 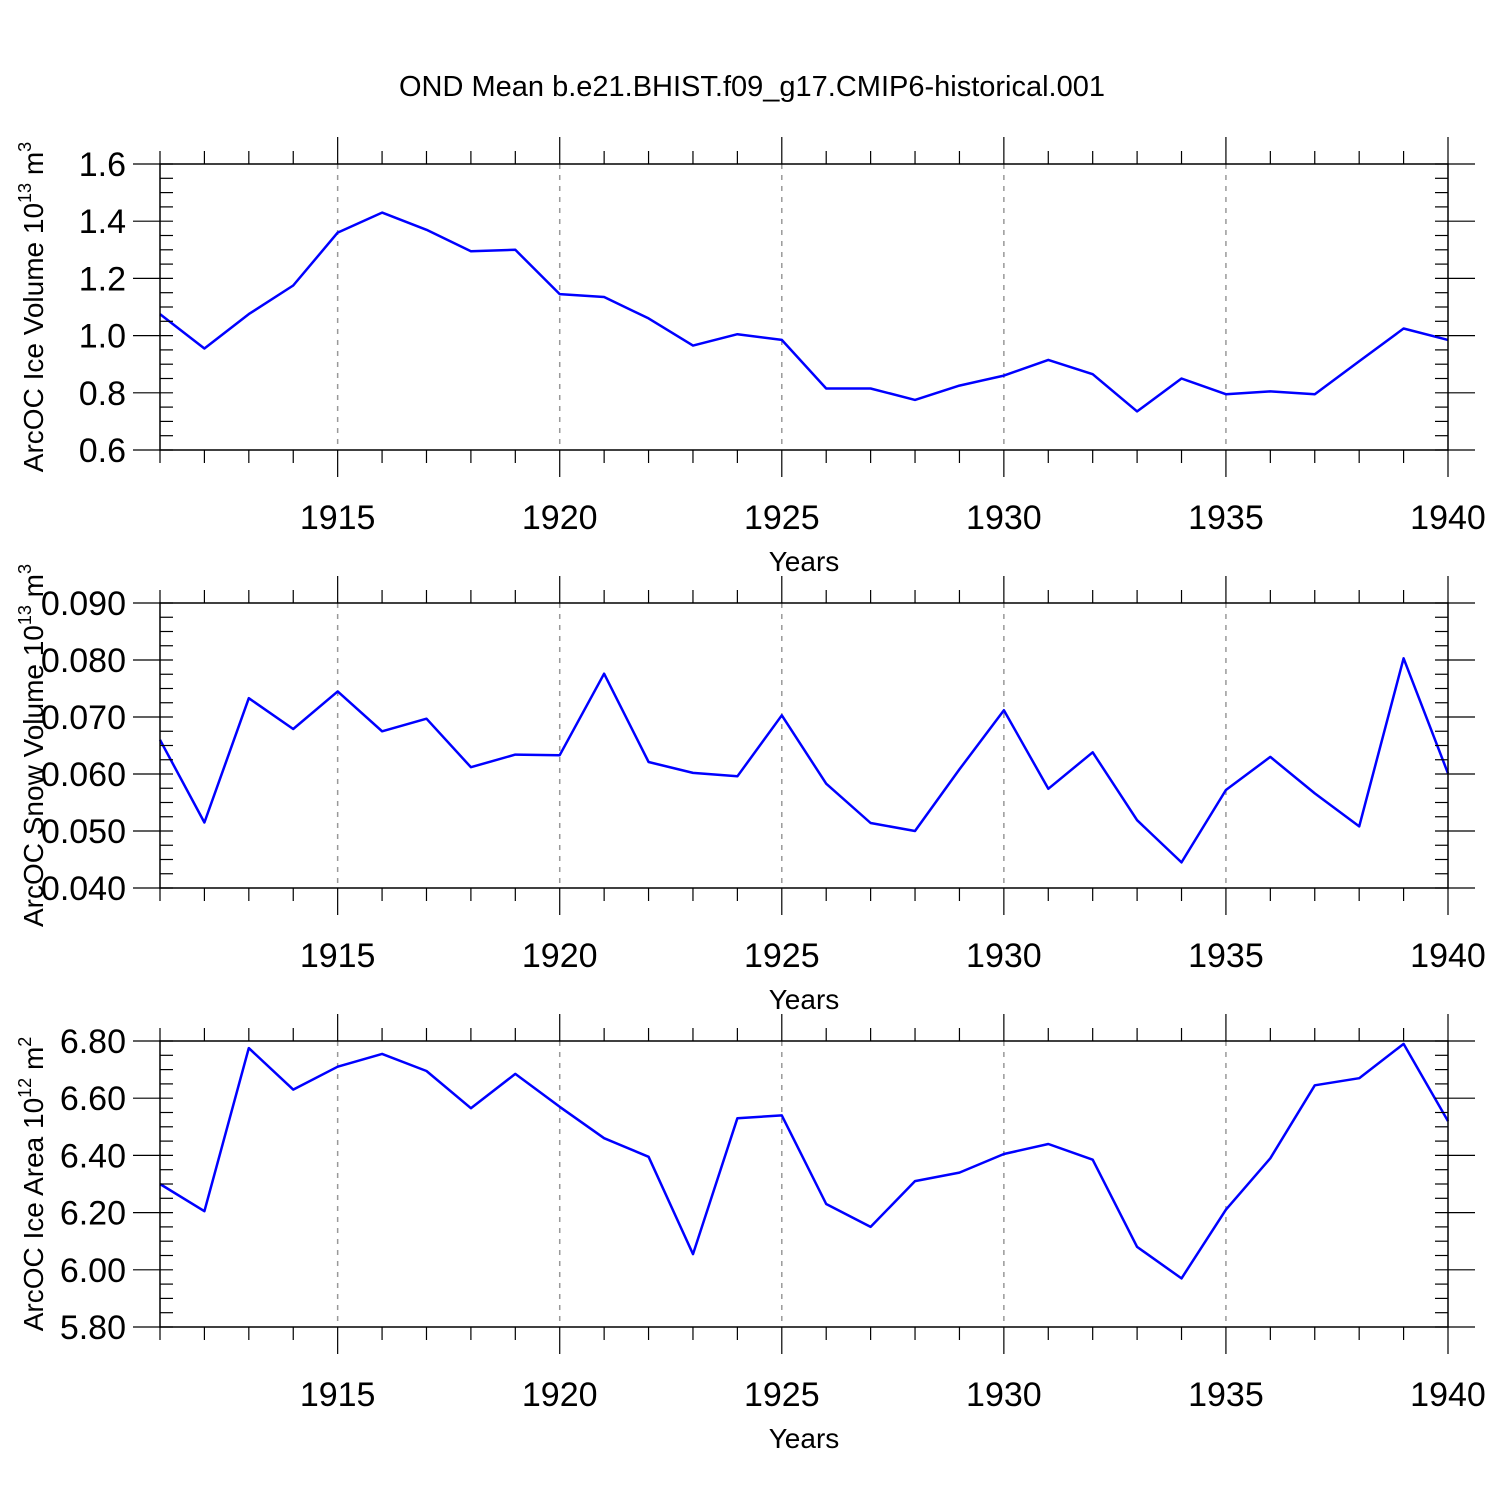 I want to click on panel-bottom-y-axis-label-unit: m, so click(x=33, y=1062).